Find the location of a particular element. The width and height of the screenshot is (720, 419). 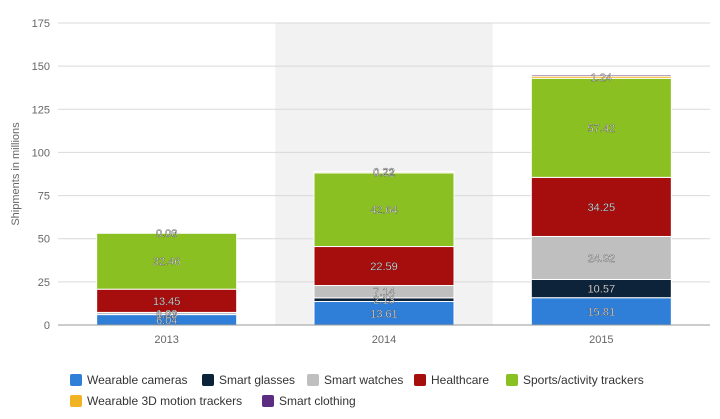

legend-label: Sports/activity trackers is located at coordinates (583, 380).